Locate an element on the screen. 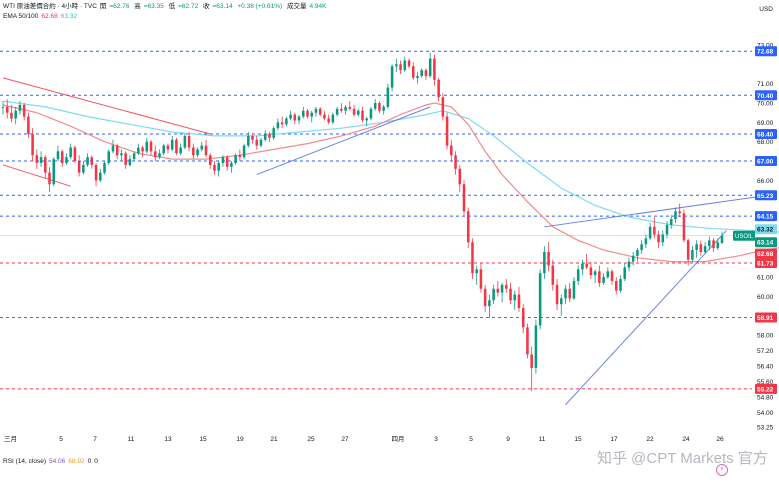 The image size is (779, 490). x-tick-4: 13 is located at coordinates (168, 439).